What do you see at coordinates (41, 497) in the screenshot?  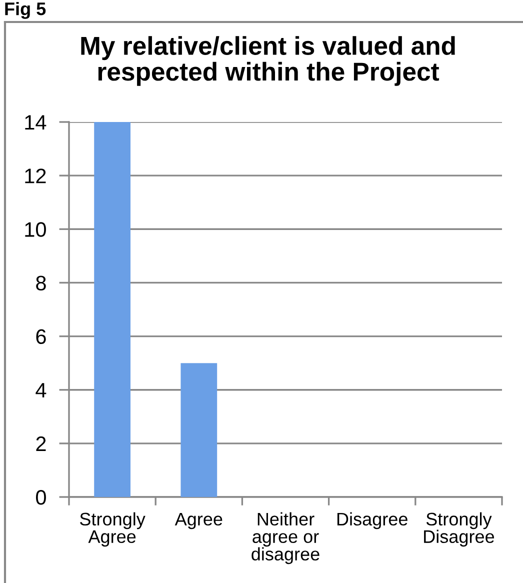 I see `y-tick-label: 0` at bounding box center [41, 497].